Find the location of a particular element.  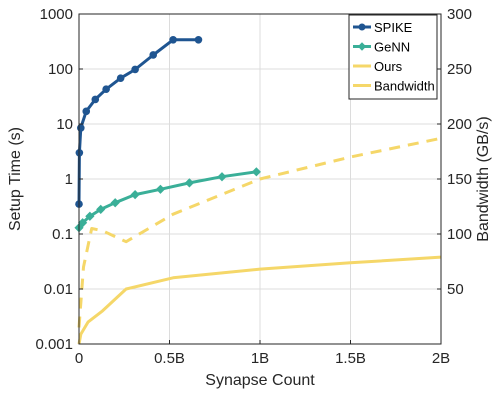

x-tick-label: 0.5B is located at coordinates (169, 358).